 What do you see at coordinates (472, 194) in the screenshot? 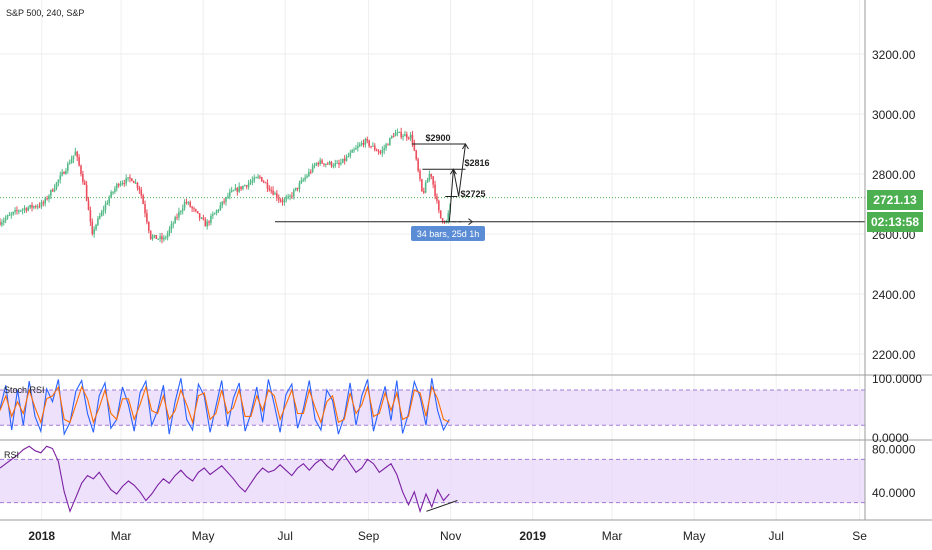
I see `annotation-2725: $2725` at bounding box center [472, 194].